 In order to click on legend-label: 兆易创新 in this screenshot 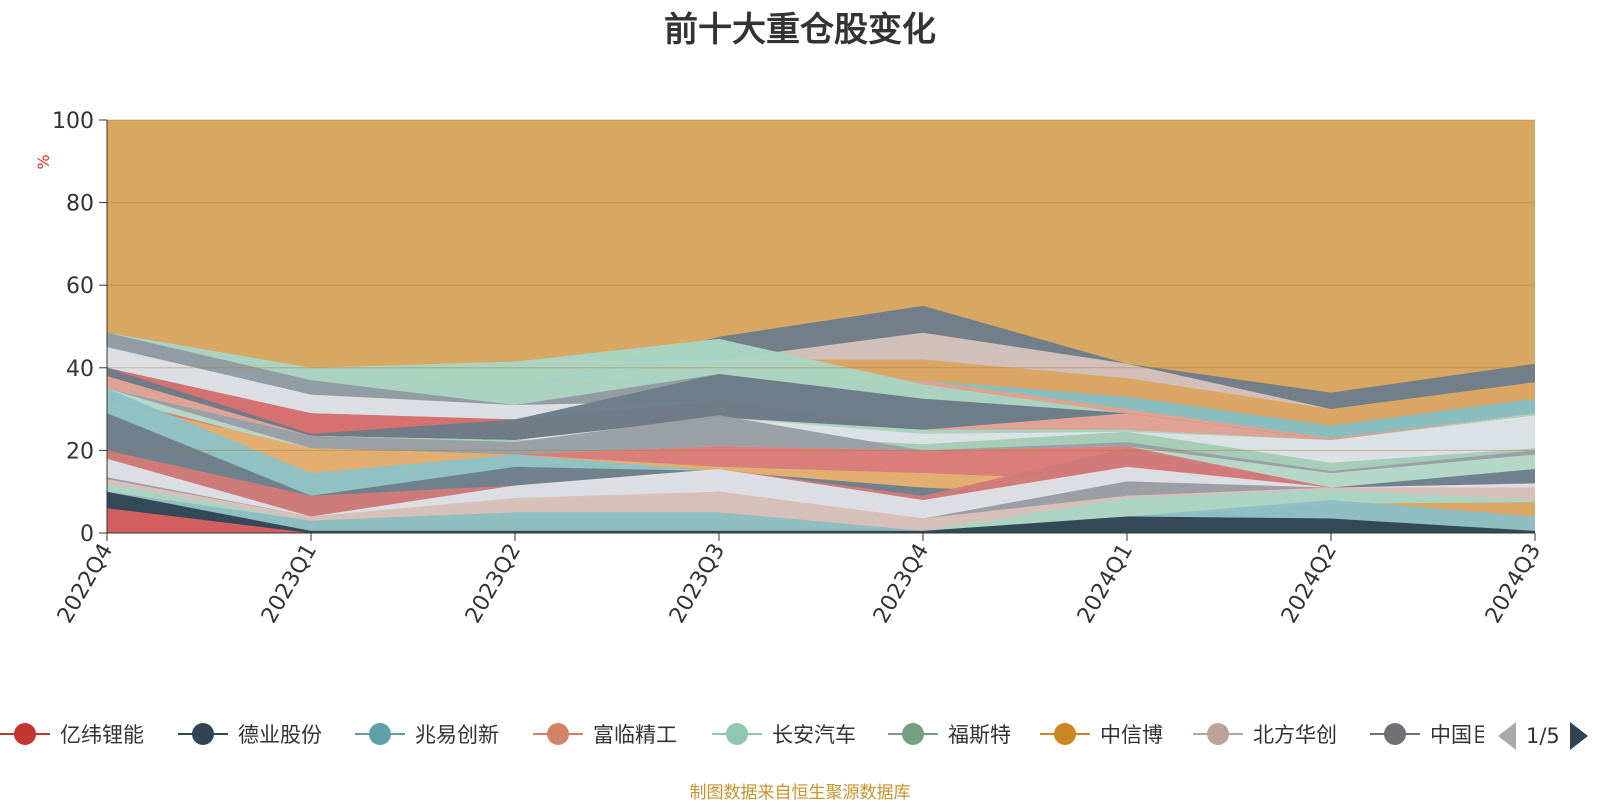, I will do `click(457, 735)`.